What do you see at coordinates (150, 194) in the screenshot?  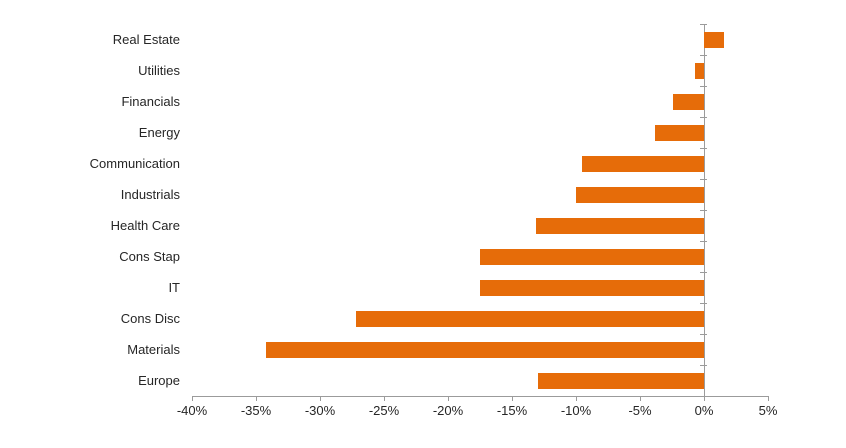 I see `category-label-industrials: Industrials` at bounding box center [150, 194].